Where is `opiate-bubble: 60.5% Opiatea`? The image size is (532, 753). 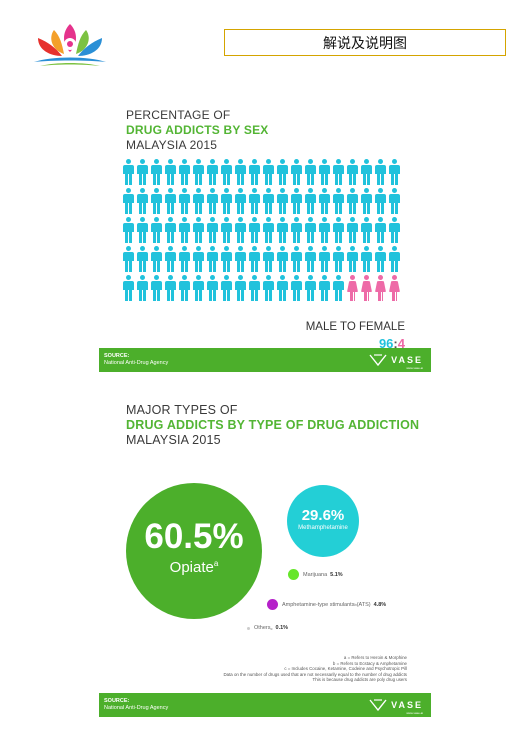
opiate-bubble: 60.5% Opiatea is located at coordinates (194, 551).